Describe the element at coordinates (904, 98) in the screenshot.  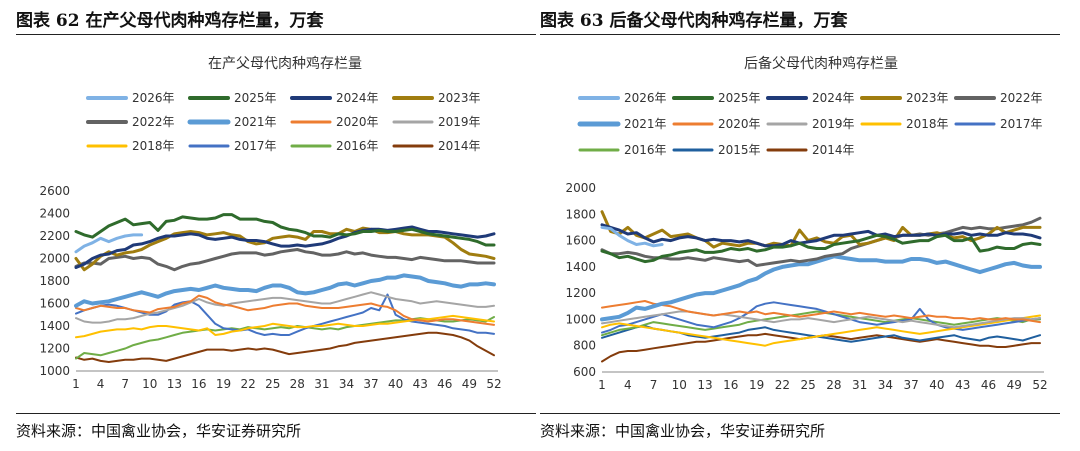
I see `legend-item: 2023年` at that location.